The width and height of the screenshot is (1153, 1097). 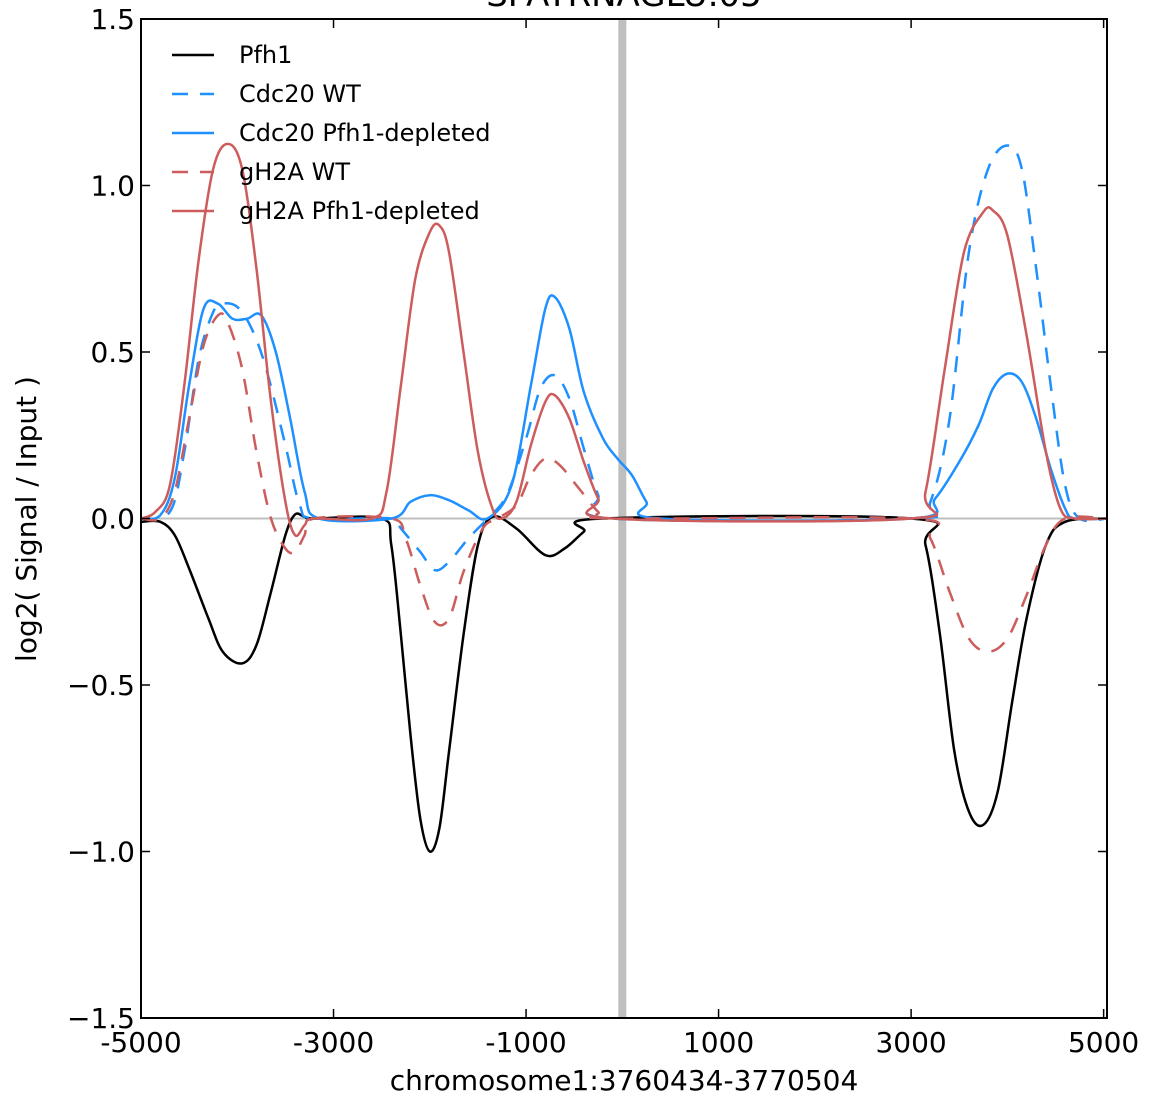 I want to click on x-axis-label: chromosome1:3760434-3770504, so click(x=624, y=1080).